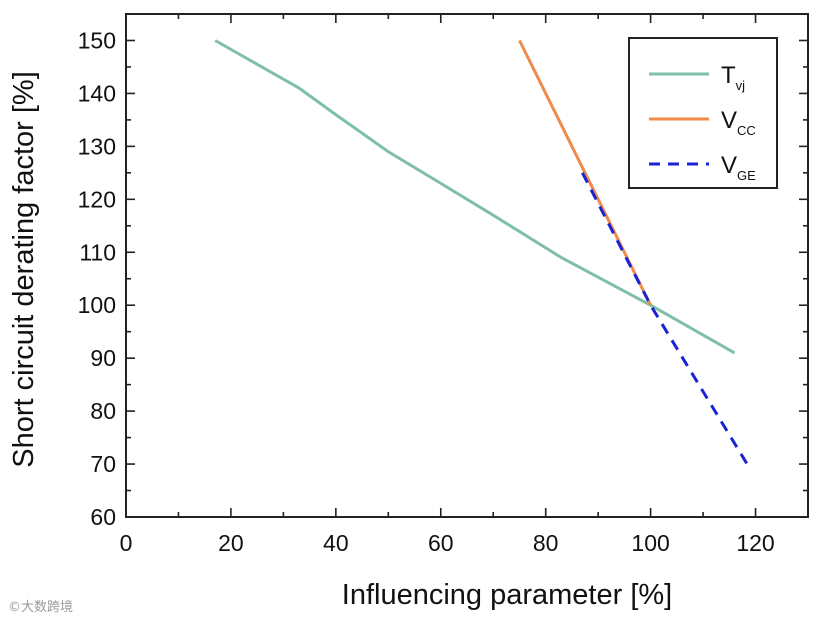 The height and width of the screenshot is (621, 824). I want to click on y-tick-label: 60, so click(103, 517).